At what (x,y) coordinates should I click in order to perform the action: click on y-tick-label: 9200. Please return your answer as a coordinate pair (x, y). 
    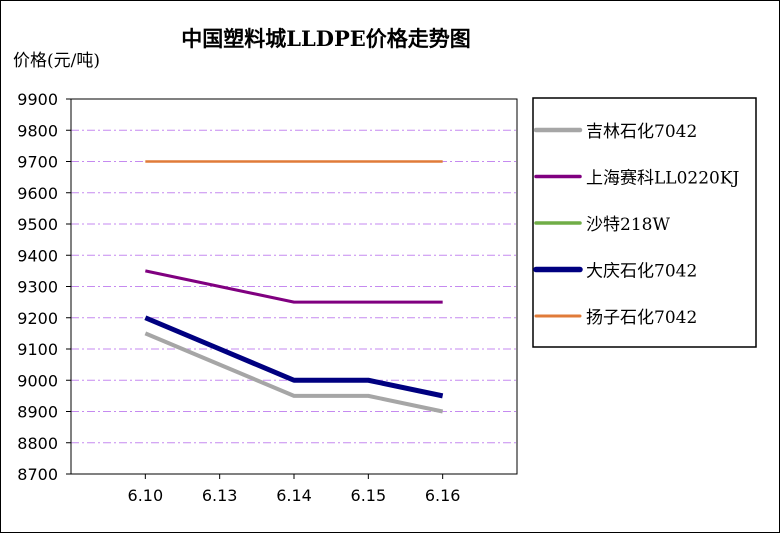
    Looking at the image, I should click on (37, 318).